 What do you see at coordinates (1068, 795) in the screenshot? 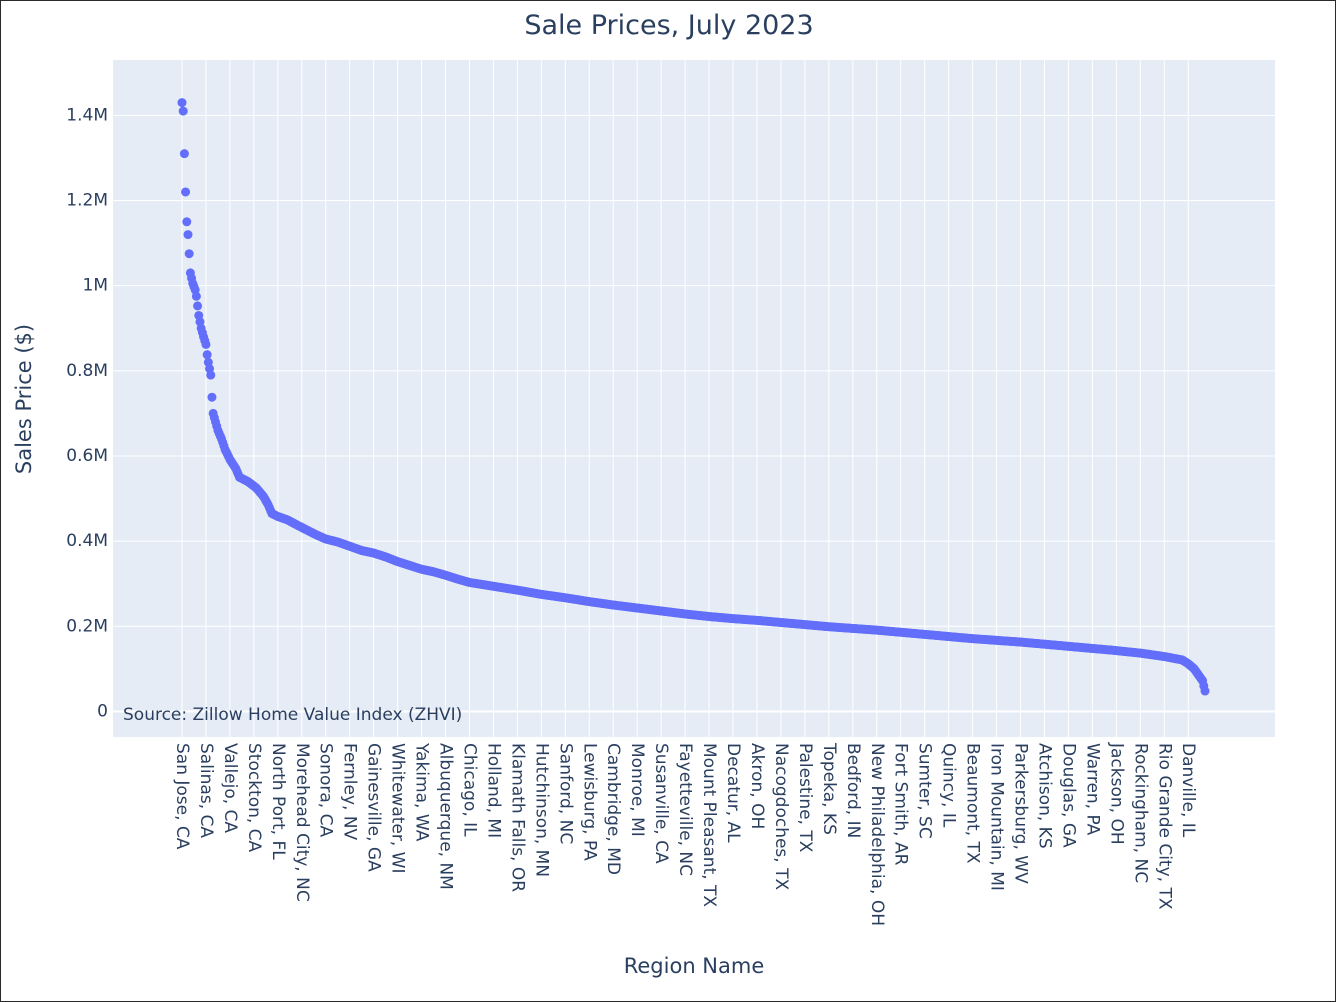
I see `x-tick-label: Douglas, GA` at bounding box center [1068, 795].